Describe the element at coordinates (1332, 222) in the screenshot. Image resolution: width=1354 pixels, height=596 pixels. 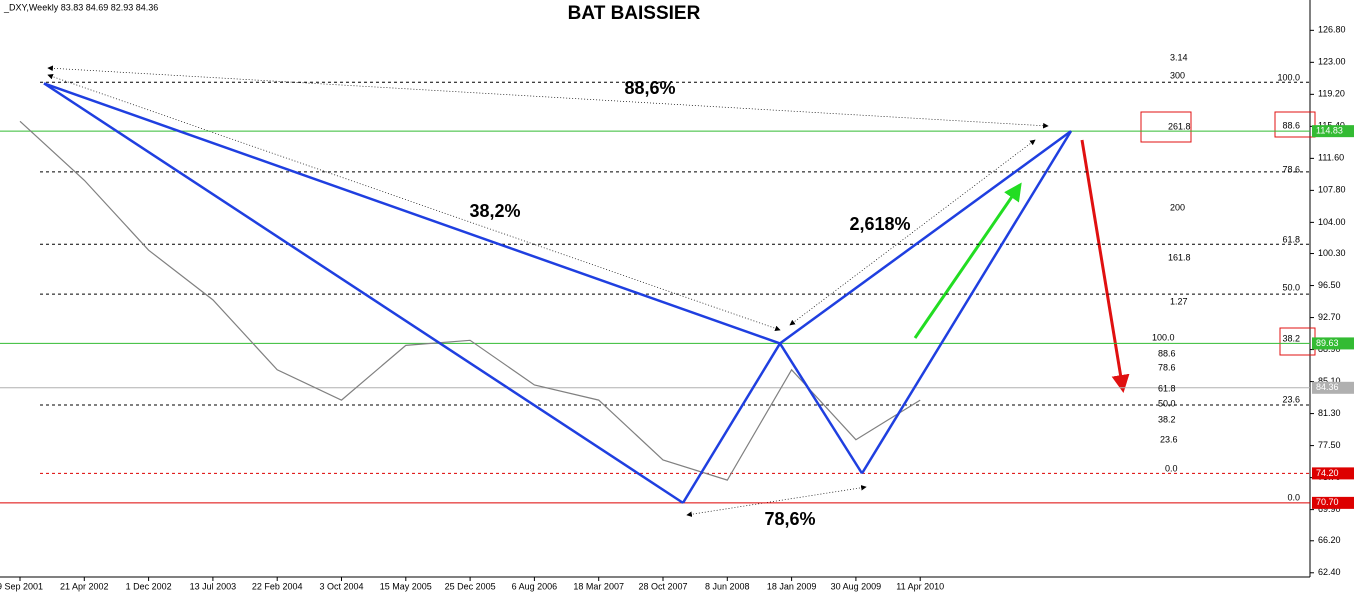
I see `y-tick-label: 104.00` at that location.